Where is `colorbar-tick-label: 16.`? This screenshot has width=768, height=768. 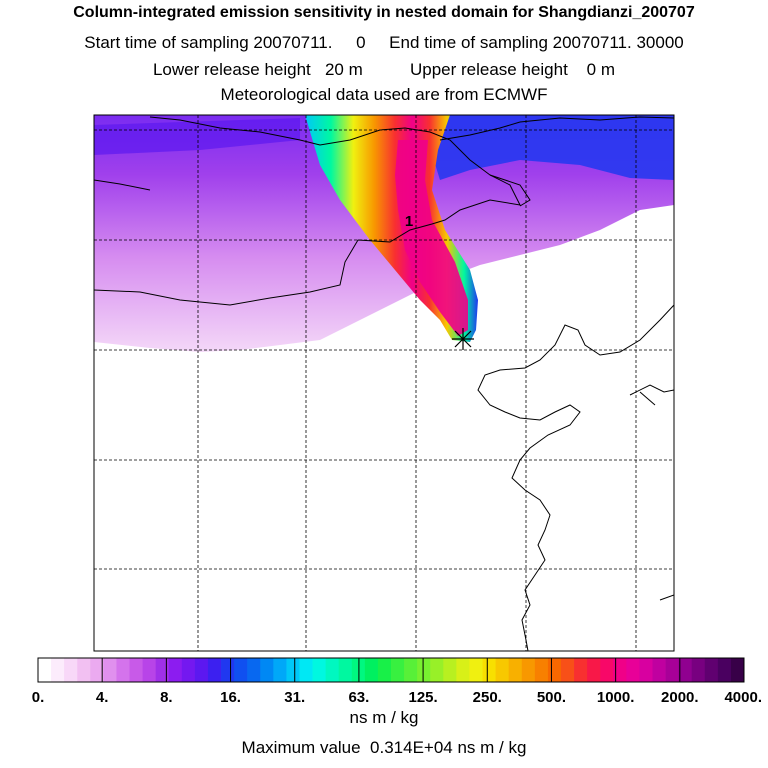 colorbar-tick-label: 16. is located at coordinates (230, 697).